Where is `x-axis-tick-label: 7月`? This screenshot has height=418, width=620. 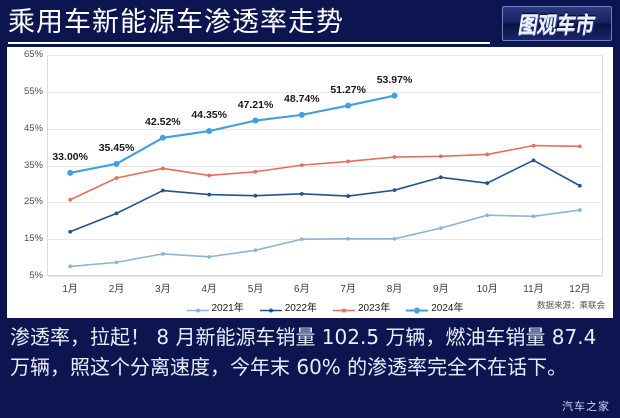 x-axis-tick-label: 7月 is located at coordinates (348, 289).